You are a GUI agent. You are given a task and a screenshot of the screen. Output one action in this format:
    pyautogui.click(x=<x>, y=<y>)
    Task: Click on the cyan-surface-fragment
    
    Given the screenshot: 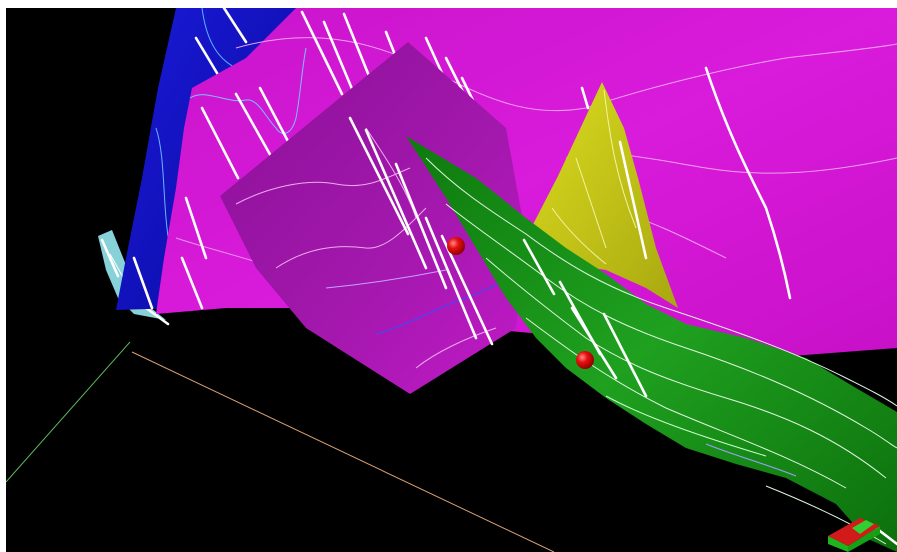 What is the action you would take?
    pyautogui.click(x=132, y=275)
    